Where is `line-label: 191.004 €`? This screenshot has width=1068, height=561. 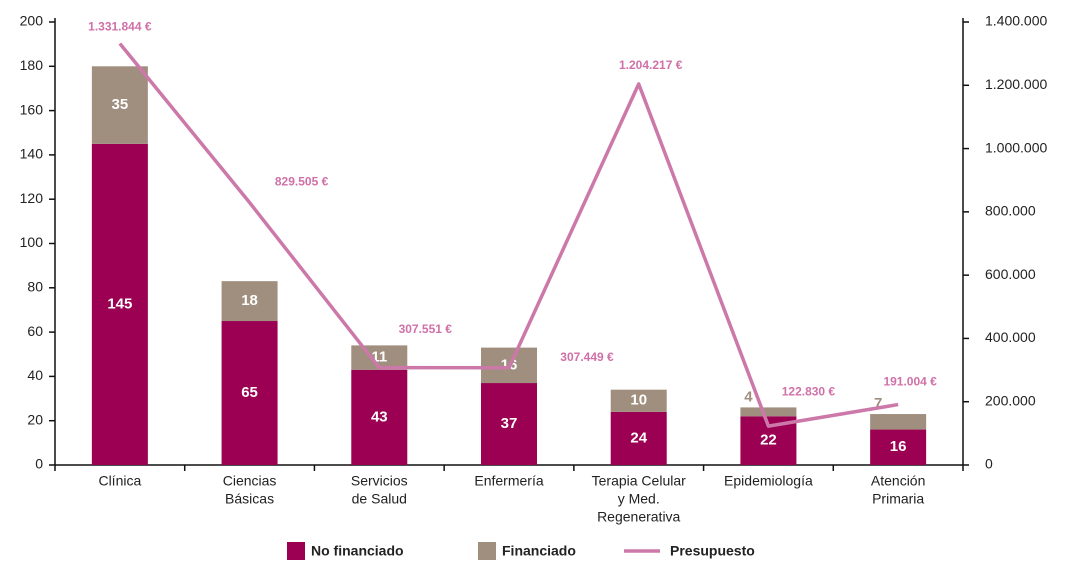 line-label: 191.004 € is located at coordinates (910, 382).